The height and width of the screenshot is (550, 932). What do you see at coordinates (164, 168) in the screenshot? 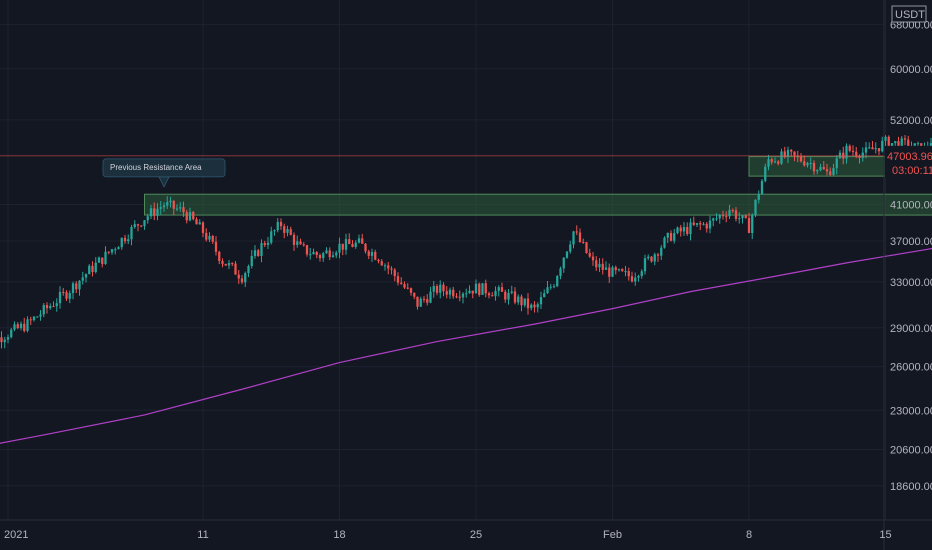
I see `previous-resistance-label-box` at bounding box center [164, 168].